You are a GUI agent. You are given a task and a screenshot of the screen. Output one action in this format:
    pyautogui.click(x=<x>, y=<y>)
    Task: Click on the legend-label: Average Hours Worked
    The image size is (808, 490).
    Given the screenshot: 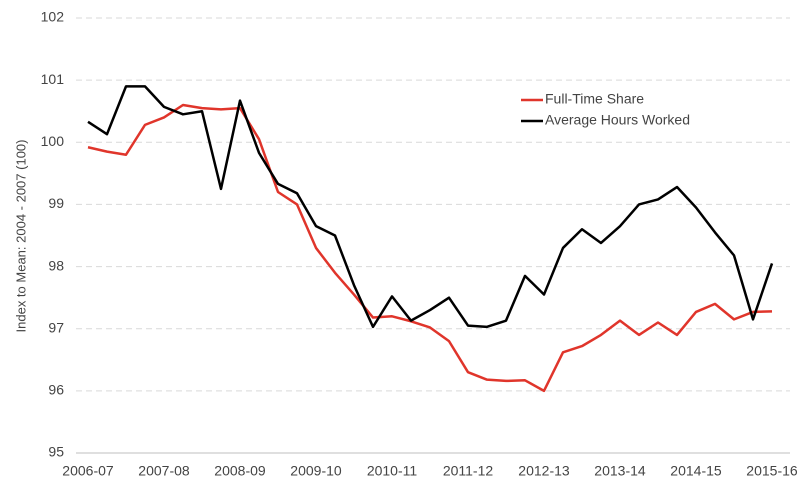 What is the action you would take?
    pyautogui.click(x=617, y=120)
    